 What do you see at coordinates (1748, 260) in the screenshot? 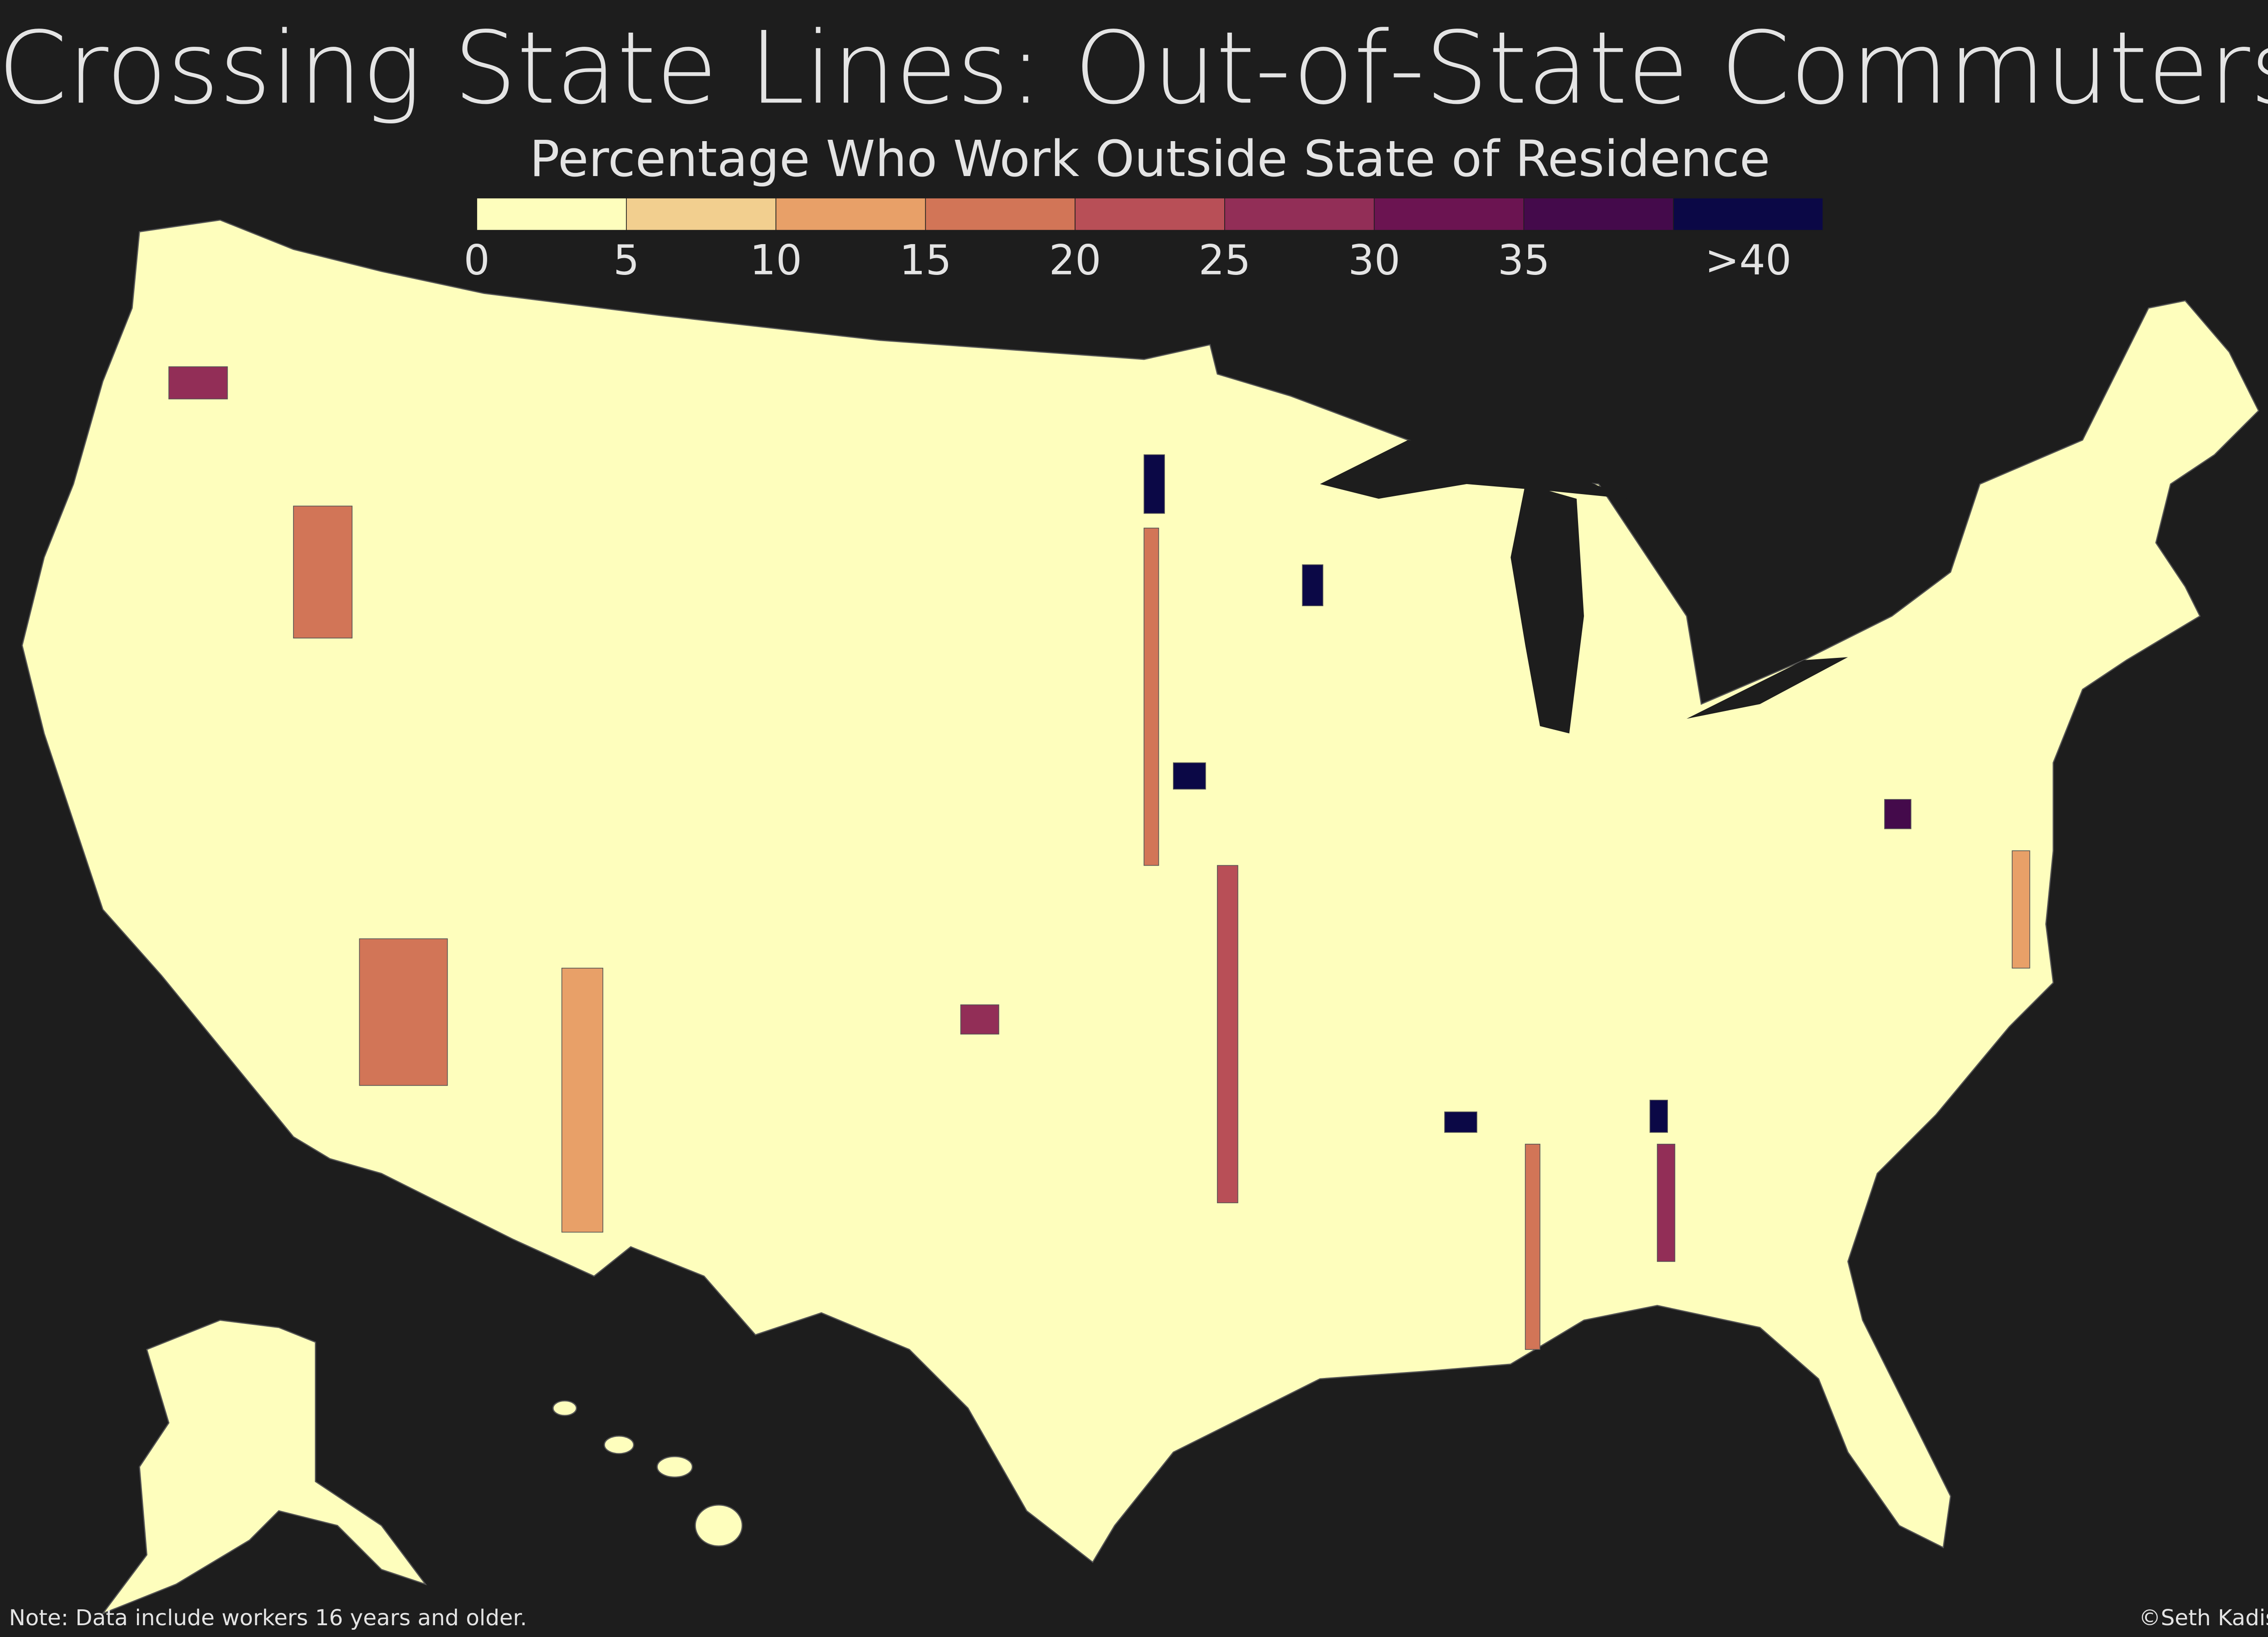
I see `legend-tick-label: >40` at bounding box center [1748, 260].